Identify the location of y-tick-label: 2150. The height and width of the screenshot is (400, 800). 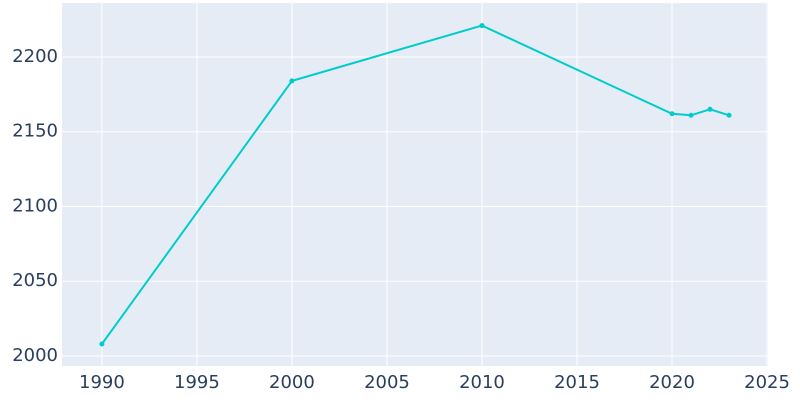
(35, 131).